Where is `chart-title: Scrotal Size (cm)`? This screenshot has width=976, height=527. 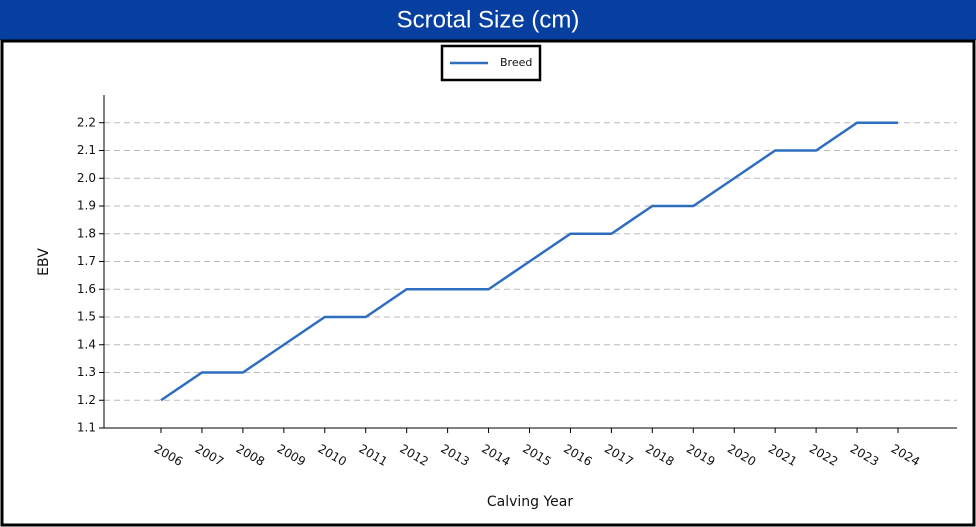 chart-title: Scrotal Size (cm) is located at coordinates (488, 19).